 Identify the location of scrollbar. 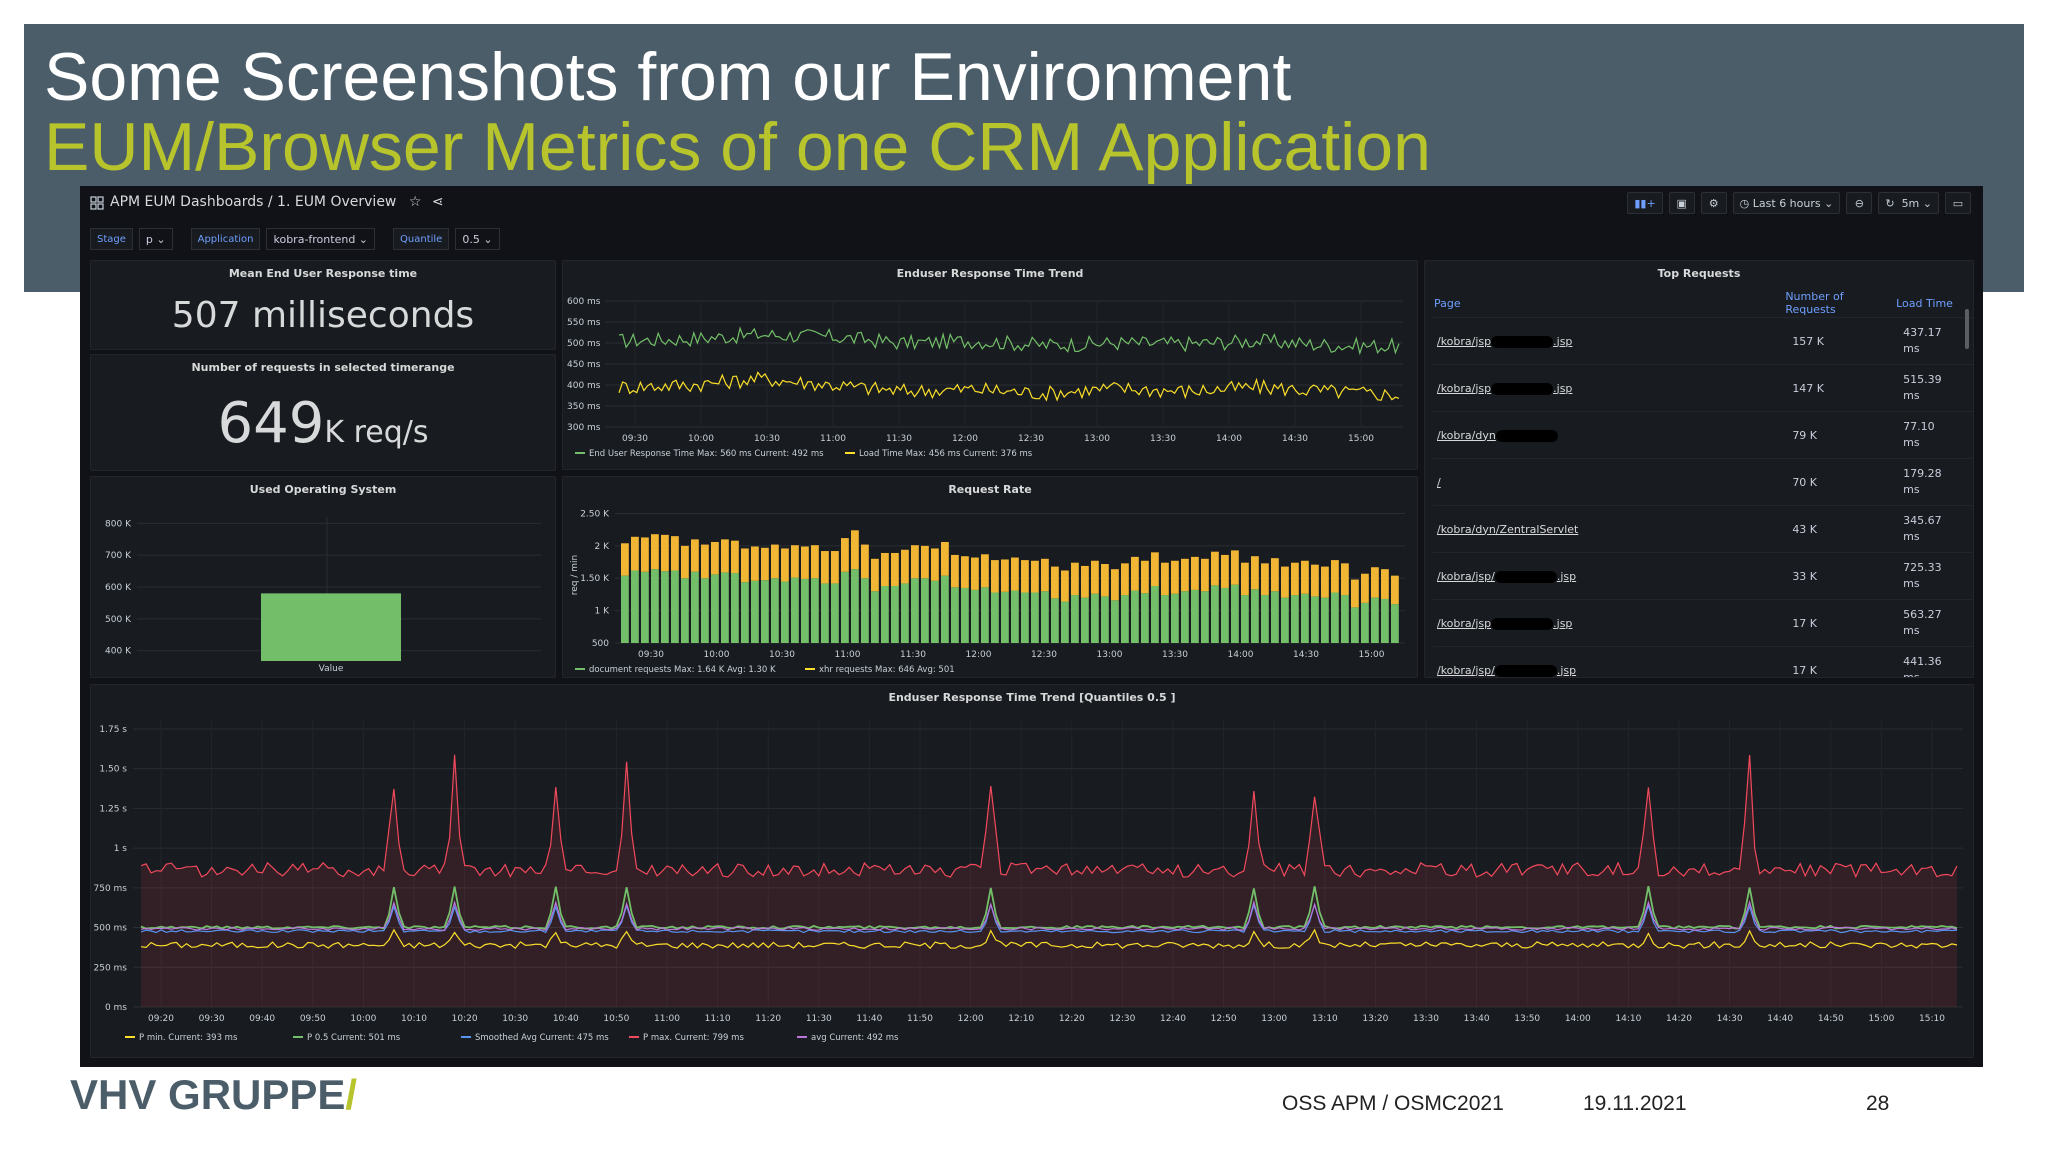
(1967, 329).